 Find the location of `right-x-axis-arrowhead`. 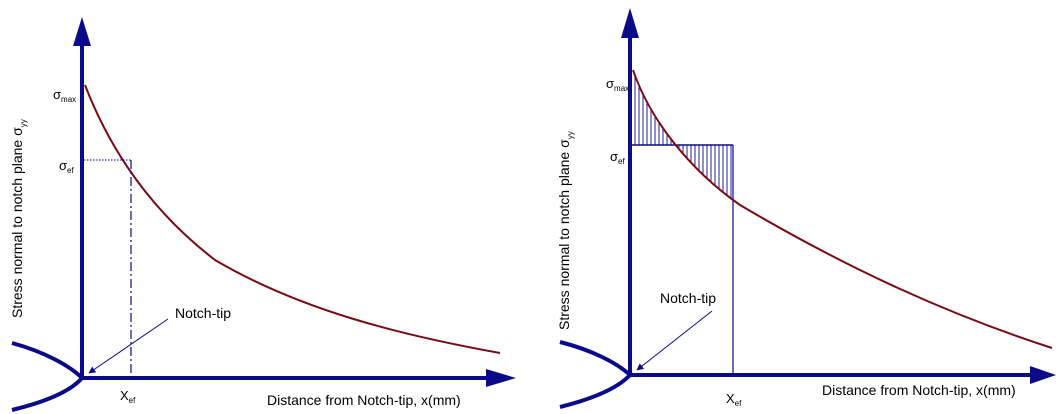

right-x-axis-arrowhead is located at coordinates (1043, 375).